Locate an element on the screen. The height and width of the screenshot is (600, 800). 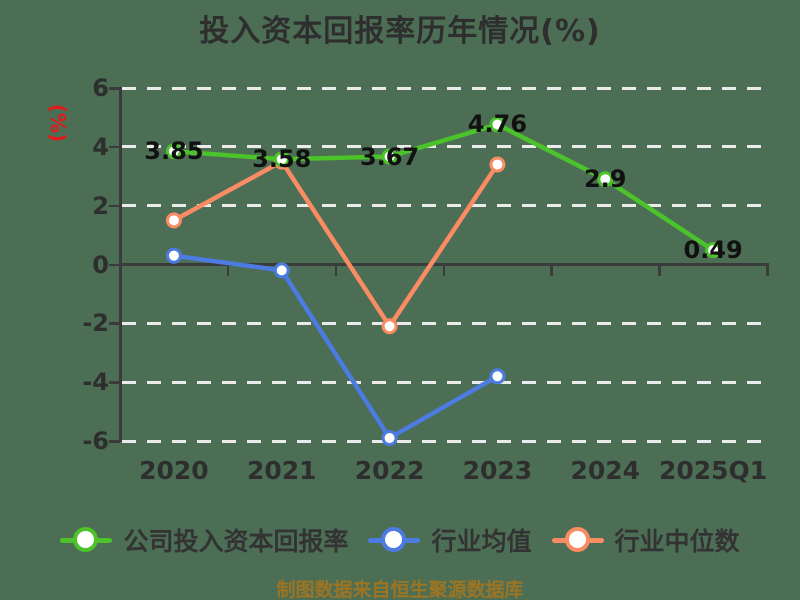
legend-item-industry-mean: 行业均值 is located at coordinates (450, 540).